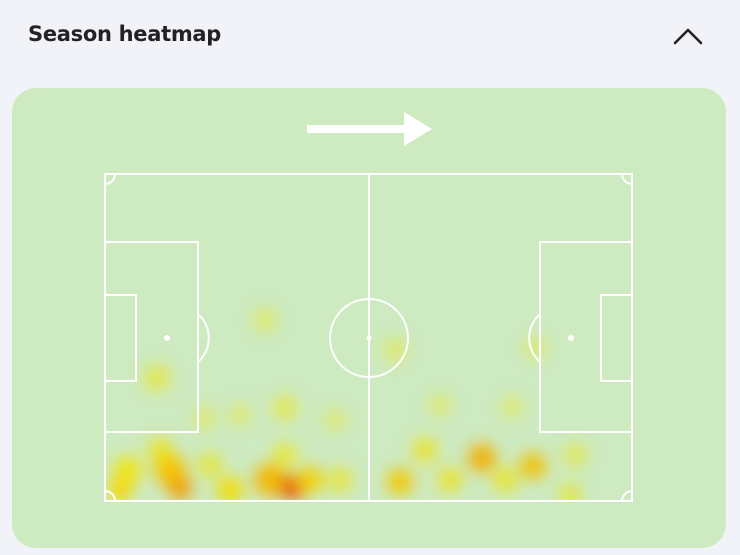 The image size is (740, 555). Describe the element at coordinates (369, 129) in the screenshot. I see `direction-arrow` at that location.